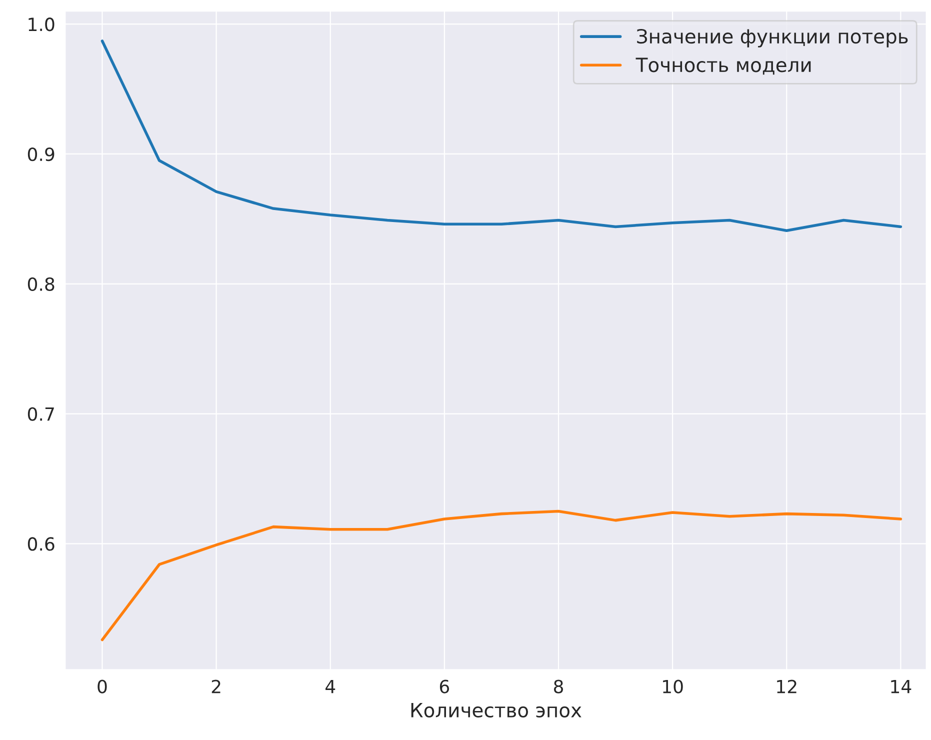 The image size is (931, 740). What do you see at coordinates (216, 687) in the screenshot?
I see `x-tick-label: 2` at bounding box center [216, 687].